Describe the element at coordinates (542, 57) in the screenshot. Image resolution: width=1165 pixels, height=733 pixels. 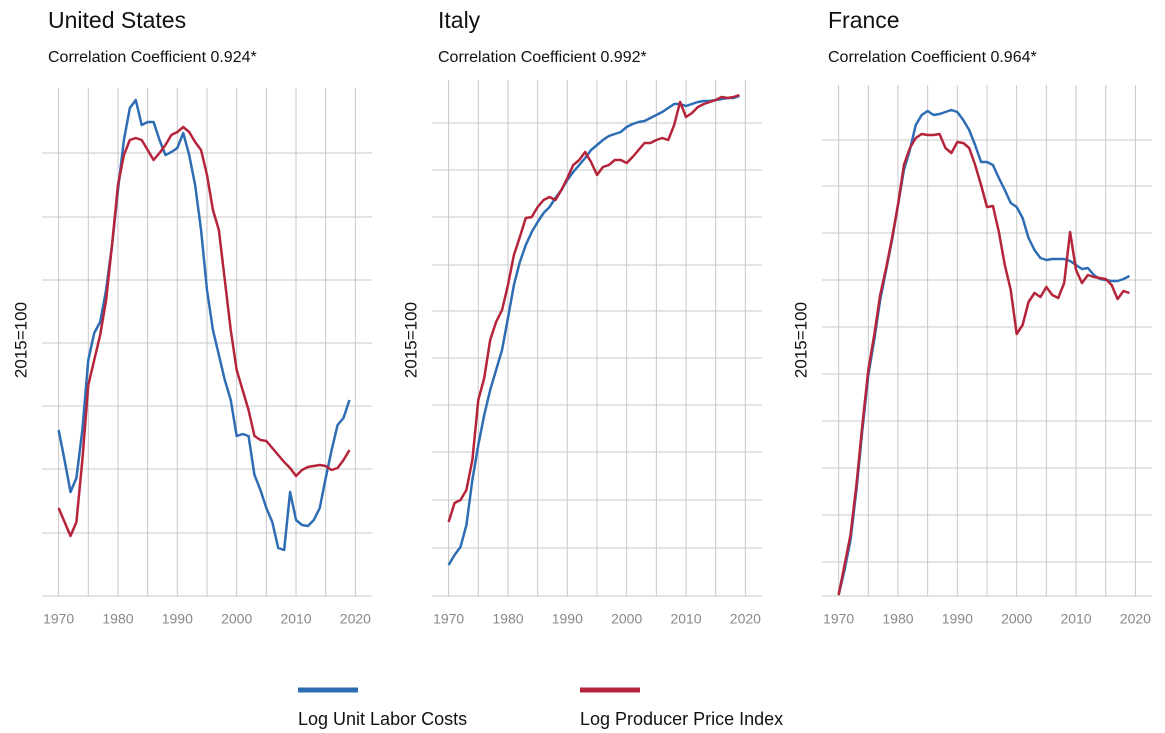
I see `panel-subtitle: Correlation Coefficient 0.992*` at that location.